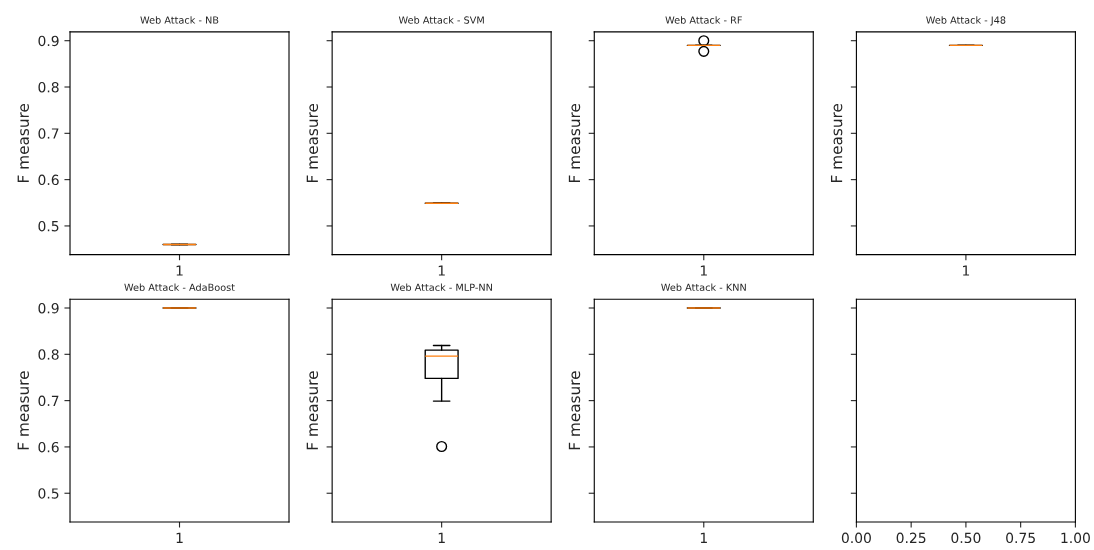 The width and height of the screenshot is (1094, 550). Describe the element at coordinates (703, 287) in the screenshot. I see `chart-title: Web Attack - KNN` at that location.